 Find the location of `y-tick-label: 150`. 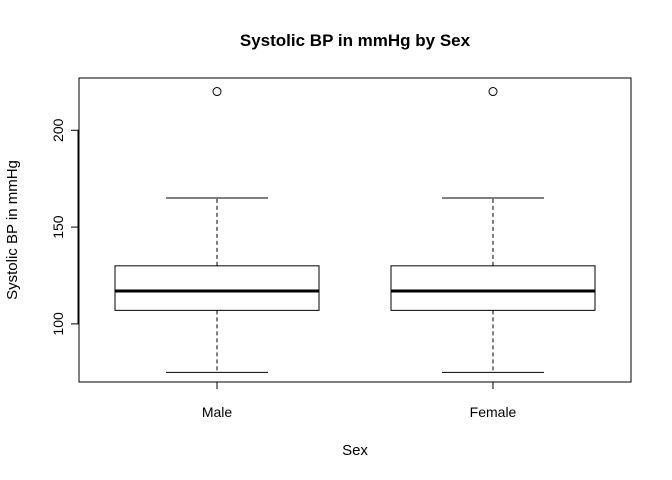

y-tick-label: 150 is located at coordinates (58, 227).